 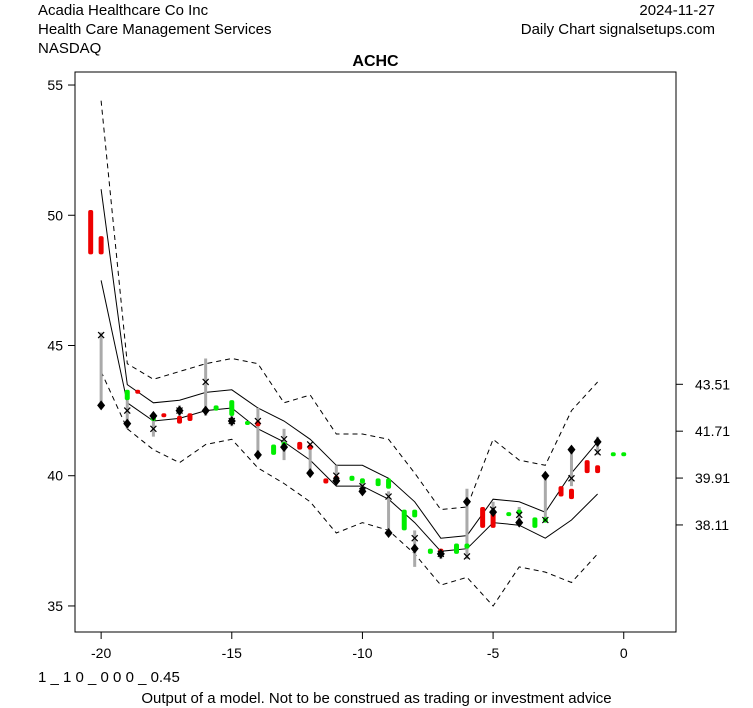 What do you see at coordinates (155, 29) in the screenshot?
I see `industry-label: Health Care Management Services` at bounding box center [155, 29].